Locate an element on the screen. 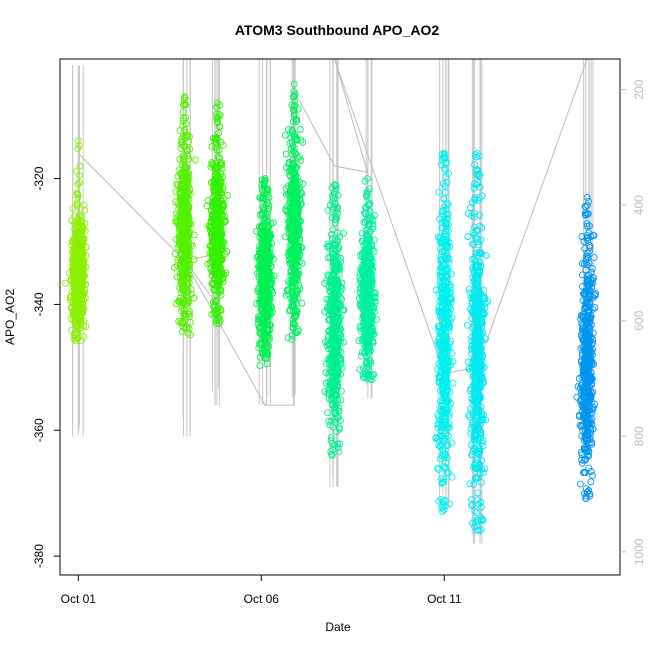 This screenshot has width=650, height=650. y-axis-label: APO_AO2 is located at coordinates (10, 317).